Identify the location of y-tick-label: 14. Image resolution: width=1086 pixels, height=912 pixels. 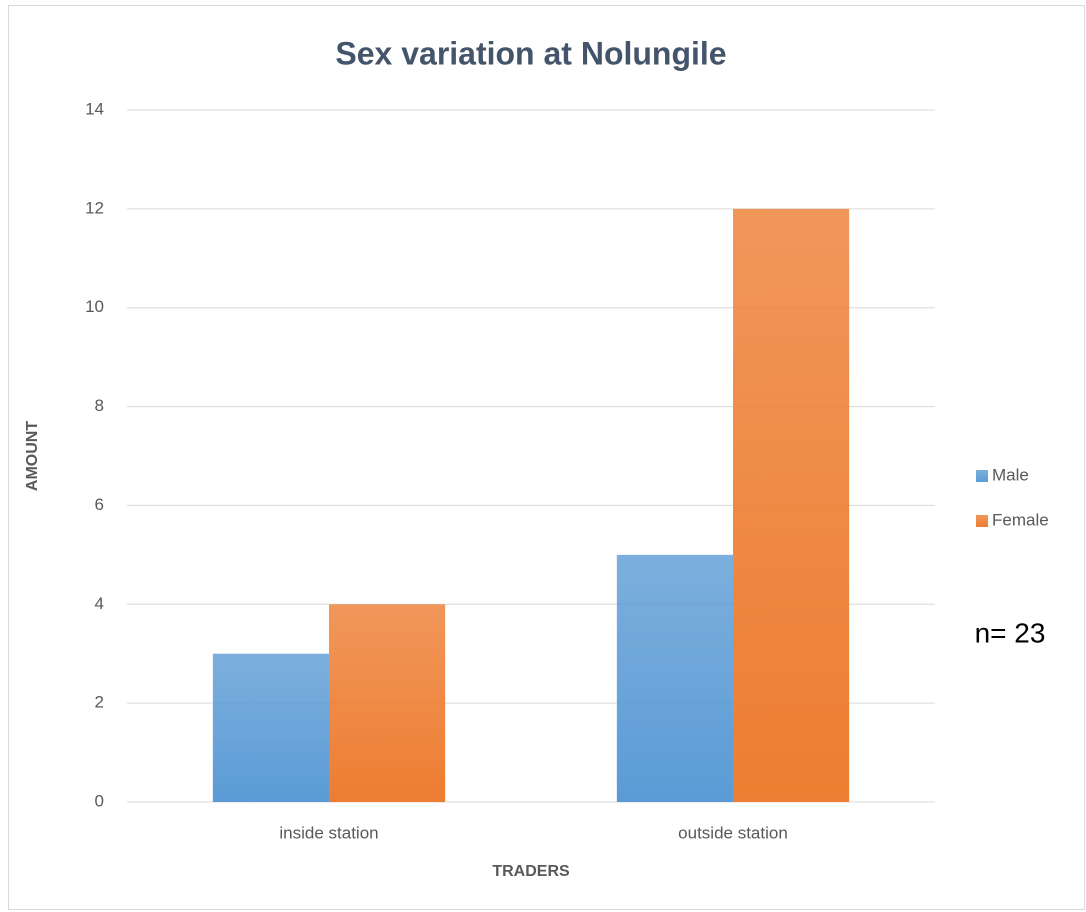
(94, 108).